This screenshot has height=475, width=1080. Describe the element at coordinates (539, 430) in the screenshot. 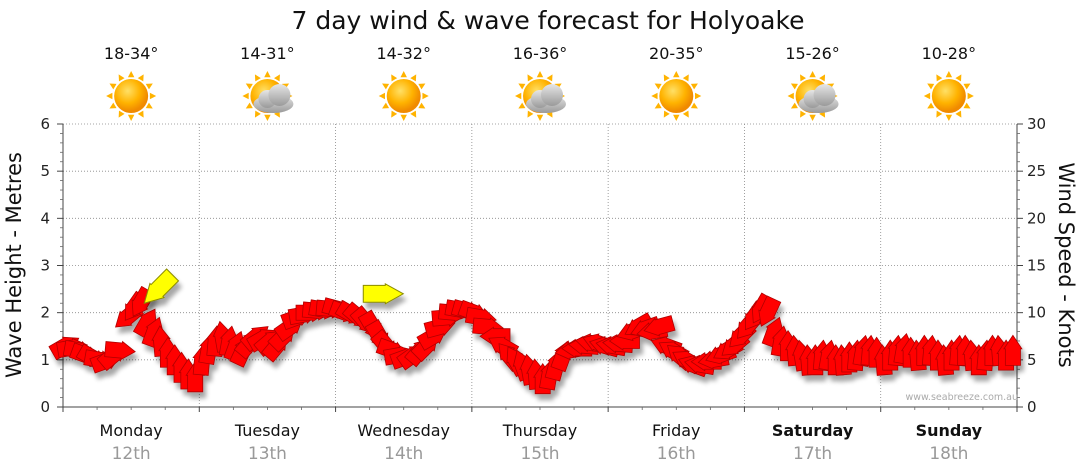

I see `day-name: Thursday` at that location.